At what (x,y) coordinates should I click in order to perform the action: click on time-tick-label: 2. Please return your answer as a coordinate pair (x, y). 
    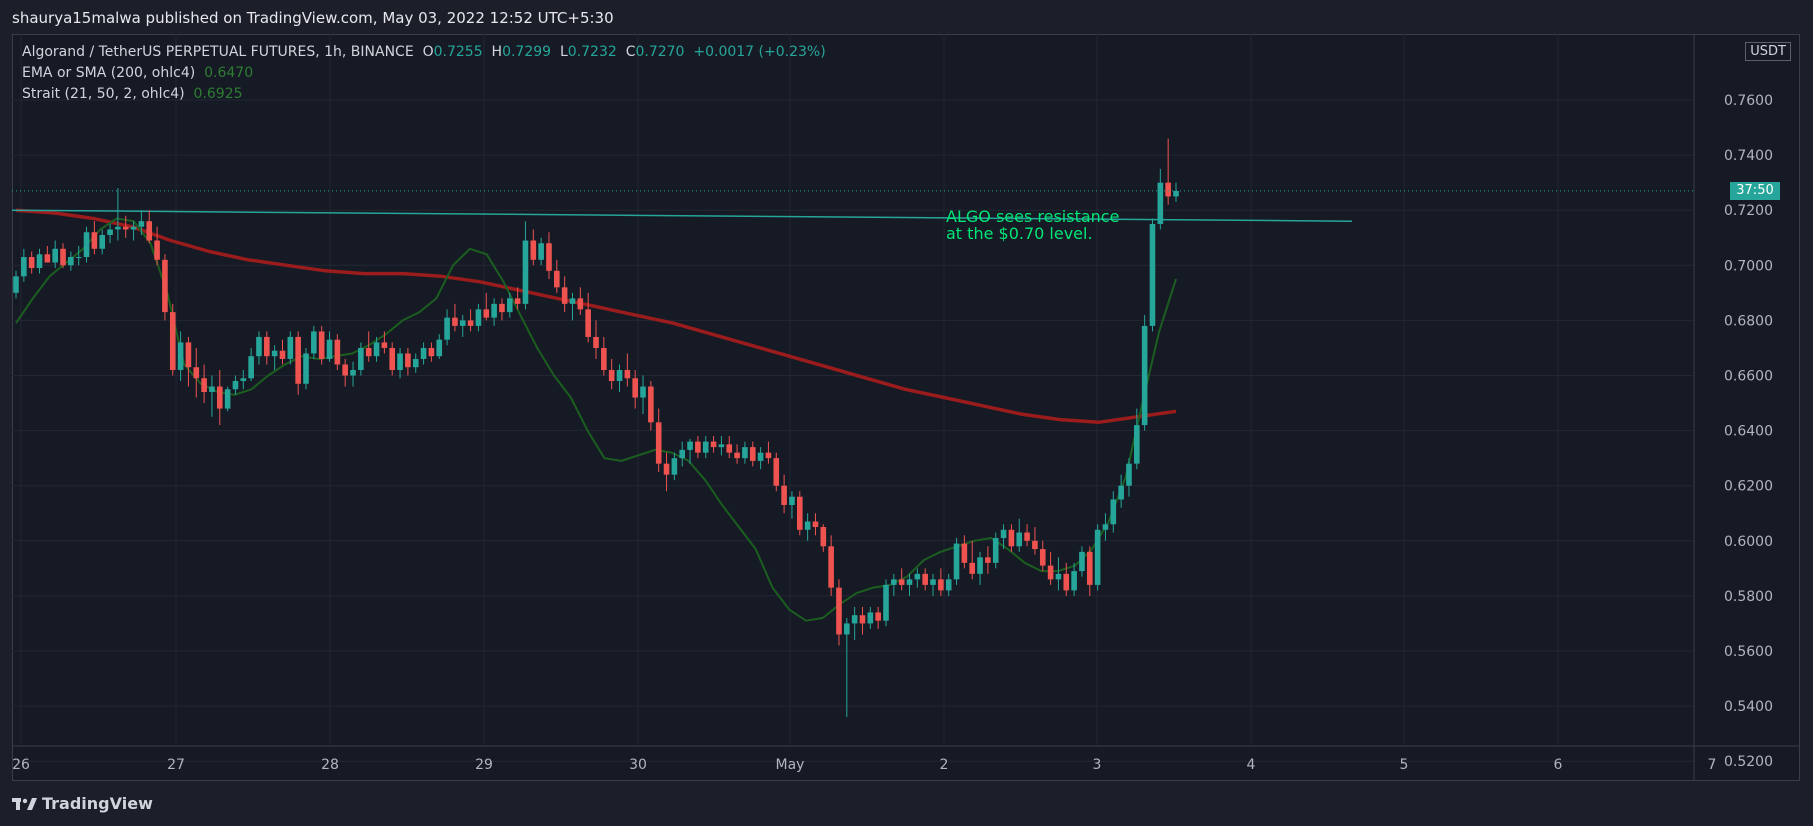
    Looking at the image, I should click on (944, 765).